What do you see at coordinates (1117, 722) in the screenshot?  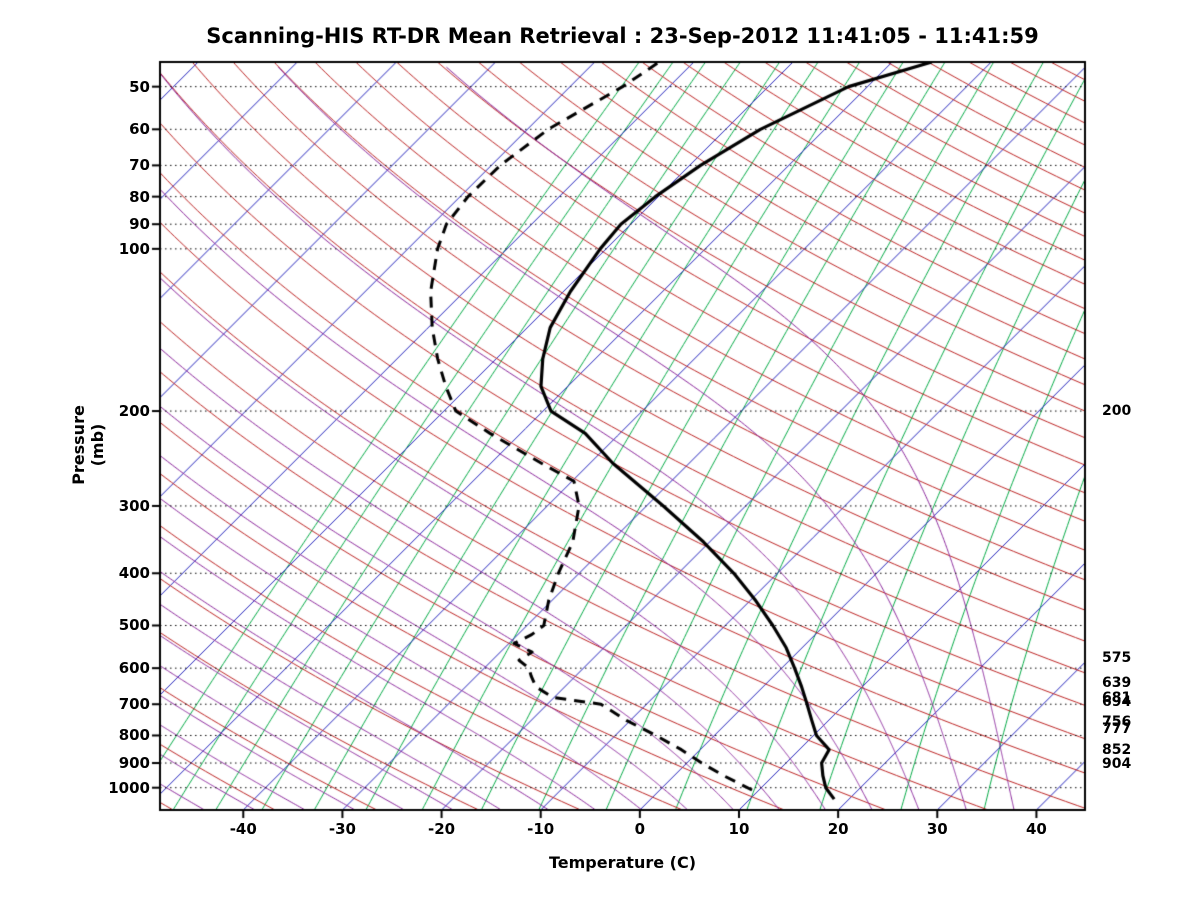 I see `right-pressure-level-label: 756` at bounding box center [1117, 722].